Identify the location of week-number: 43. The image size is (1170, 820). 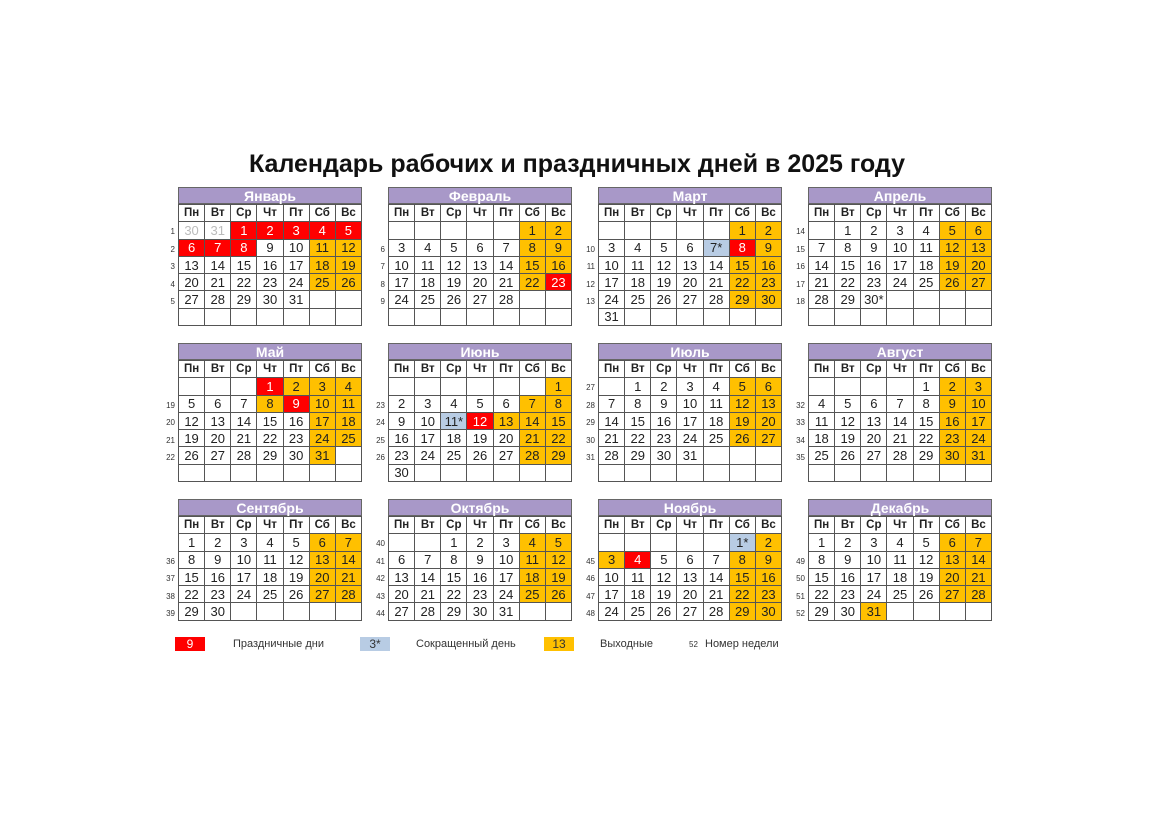
(380, 596).